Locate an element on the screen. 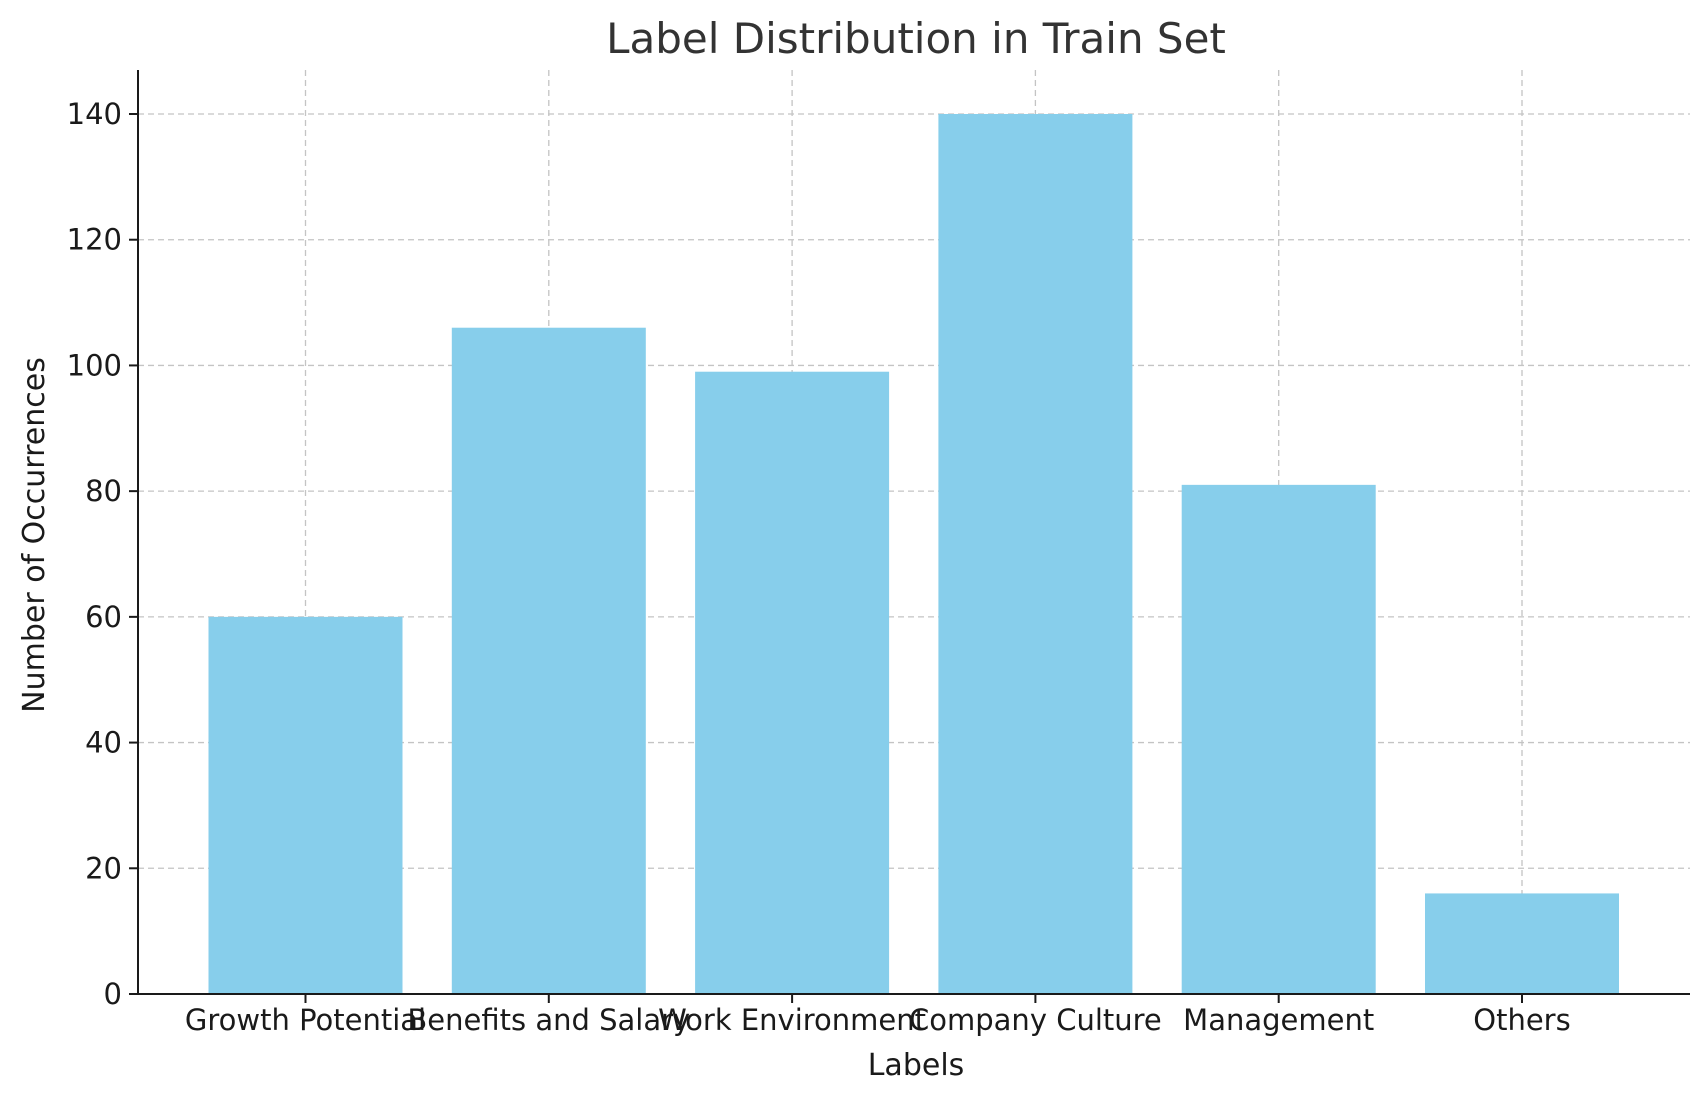  y-tick-label: 60 is located at coordinates (103, 617).